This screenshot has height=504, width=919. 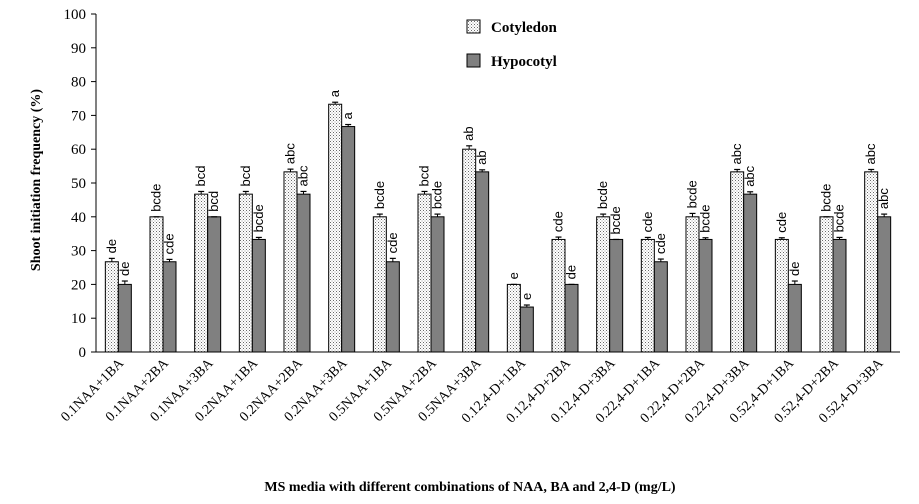 What do you see at coordinates (473, 60) in the screenshot?
I see `legend-swatch-hypocotyl` at bounding box center [473, 60].